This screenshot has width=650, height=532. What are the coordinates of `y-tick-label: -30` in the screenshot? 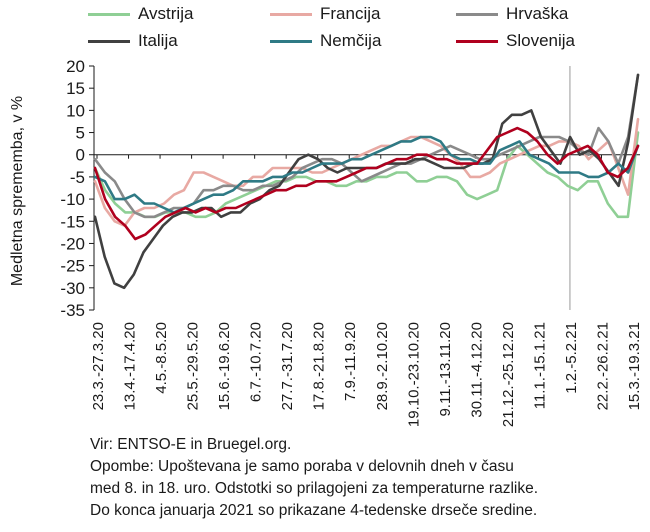 It's located at (72, 288).